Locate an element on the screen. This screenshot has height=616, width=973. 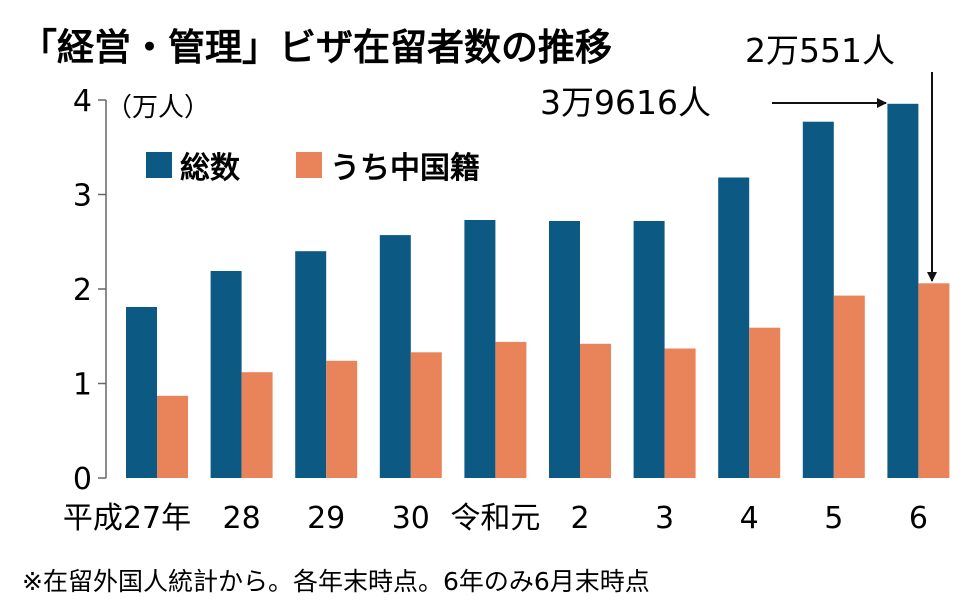
footnote: ※在留外国人統計から。各年末時点。6年のみ6月末時点 is located at coordinates (336, 581).